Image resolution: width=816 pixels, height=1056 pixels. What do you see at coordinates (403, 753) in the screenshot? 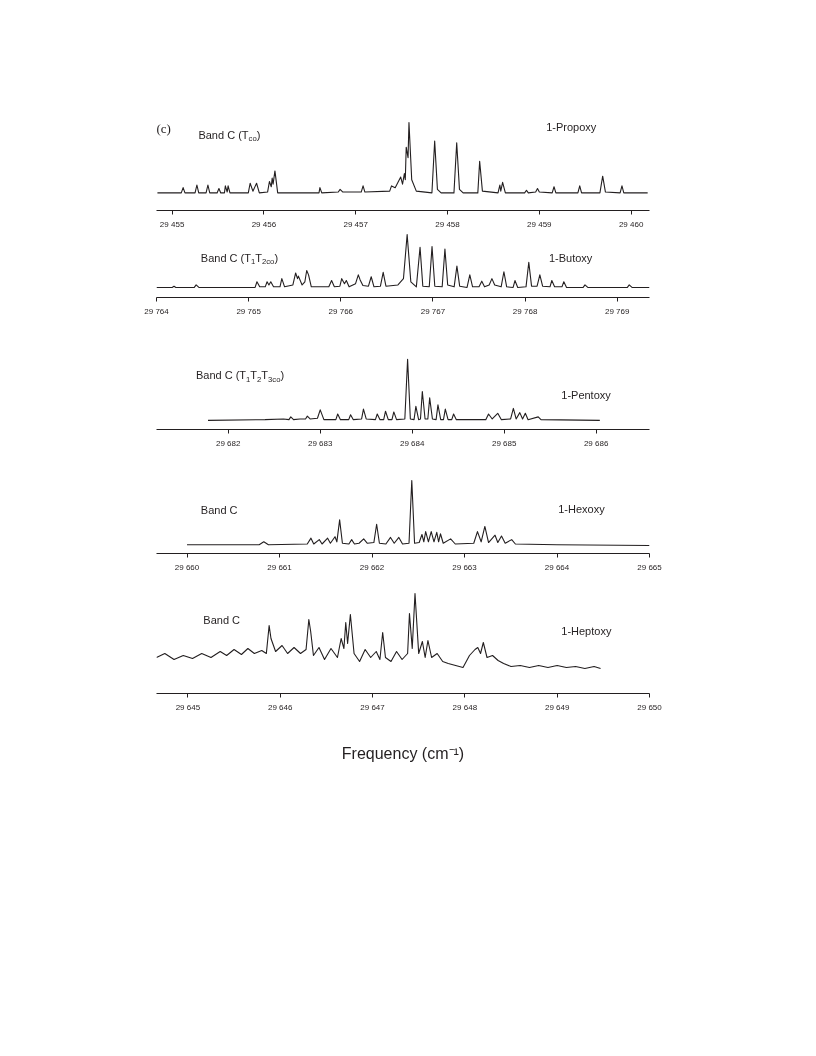
I see `x-axis-title: Frequency (cm⁻¹)` at bounding box center [403, 753].